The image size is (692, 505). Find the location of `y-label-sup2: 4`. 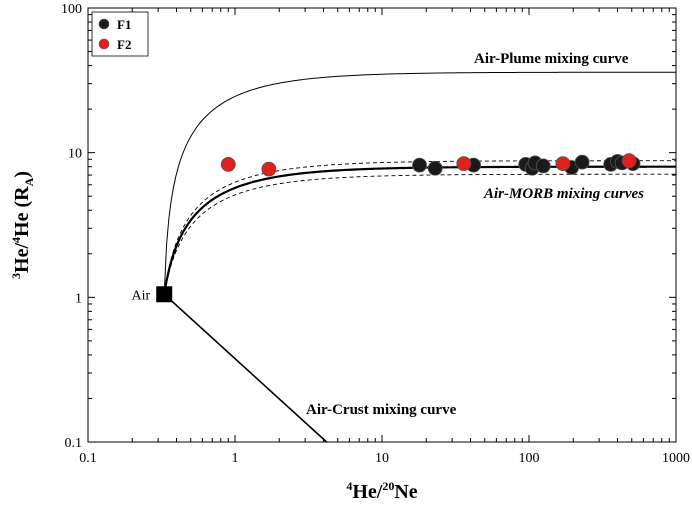

y-label-sup2: 4 is located at coordinates (16, 240).